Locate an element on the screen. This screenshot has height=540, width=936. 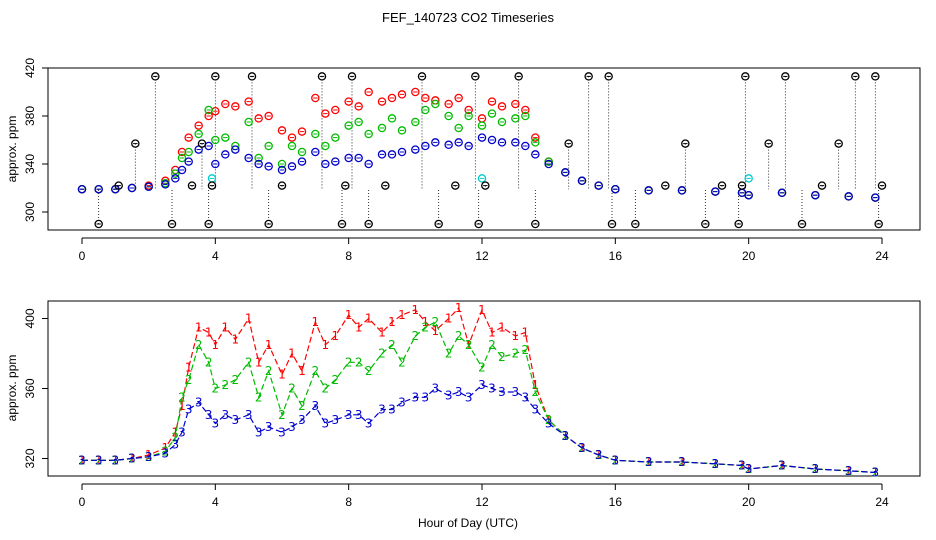
top-x-tick-label: 12 is located at coordinates (482, 256).